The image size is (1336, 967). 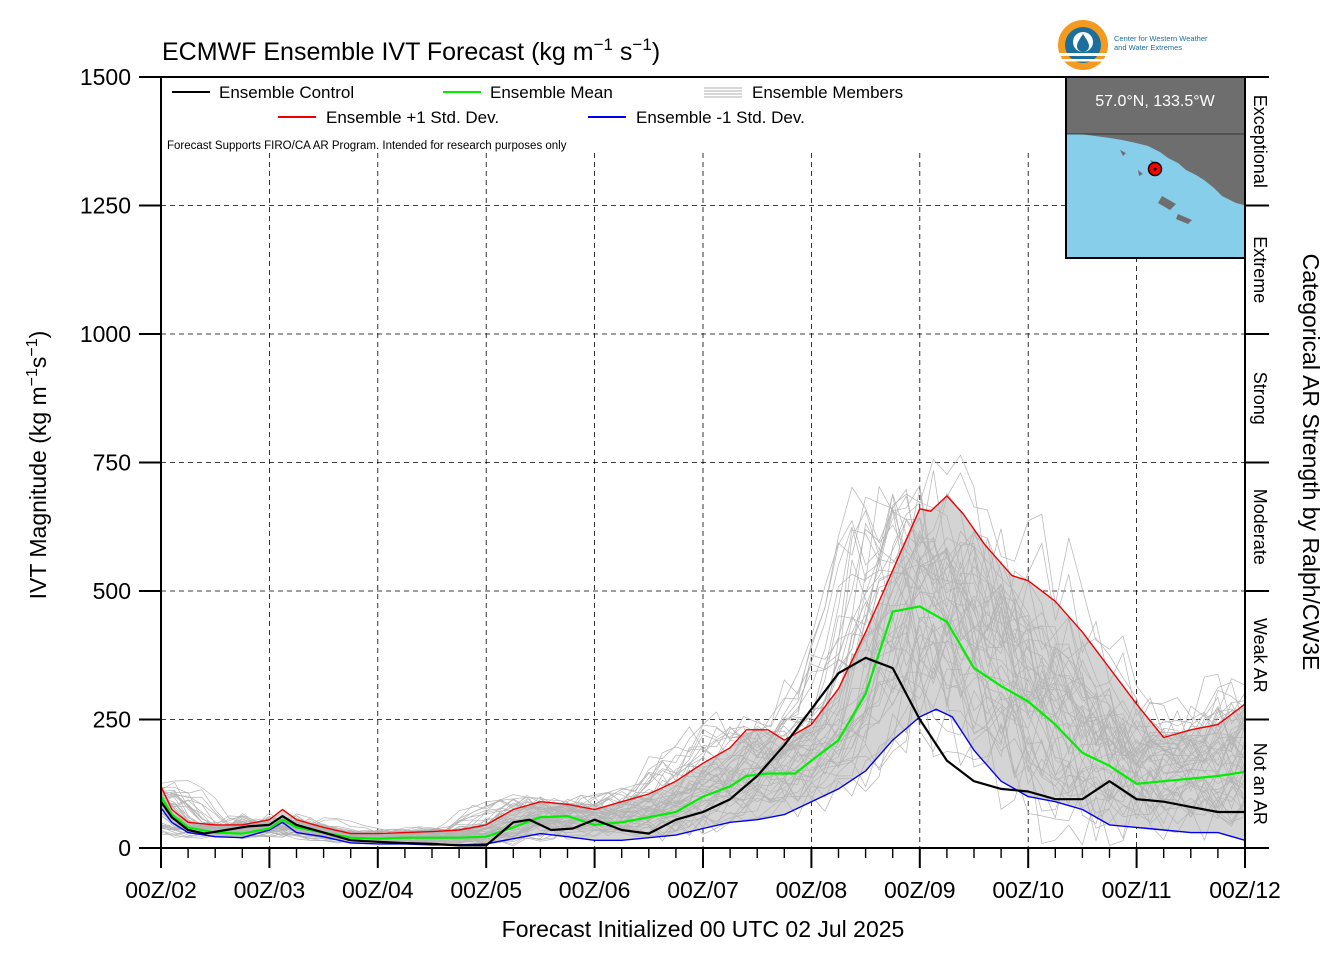 I want to click on ar-strength-label: Categorical AR Strength by Ralph/CW3E, so click(x=1311, y=462).